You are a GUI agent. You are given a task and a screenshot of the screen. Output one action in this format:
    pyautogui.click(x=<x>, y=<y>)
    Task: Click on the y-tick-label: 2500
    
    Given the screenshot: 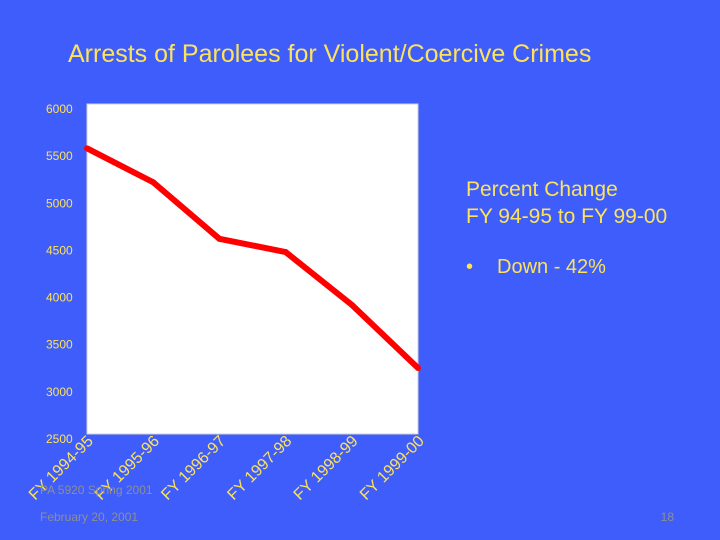 What is the action you would take?
    pyautogui.click(x=59, y=439)
    